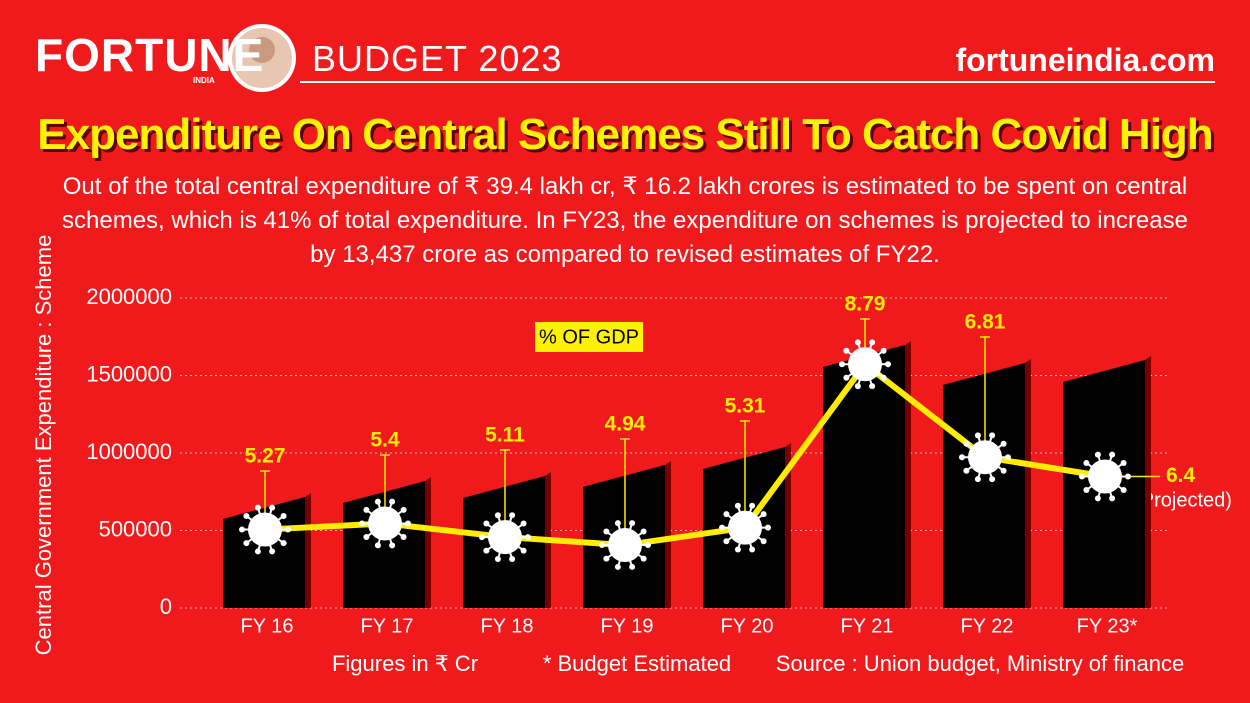  I want to click on brand: FORTUNE, so click(150, 55).